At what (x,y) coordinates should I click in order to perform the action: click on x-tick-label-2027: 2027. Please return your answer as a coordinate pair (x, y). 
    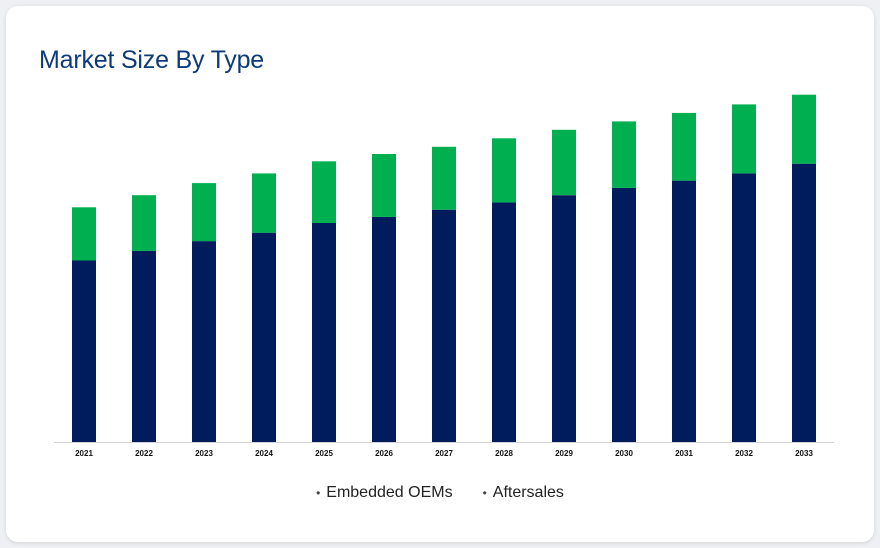
    Looking at the image, I should click on (444, 453).